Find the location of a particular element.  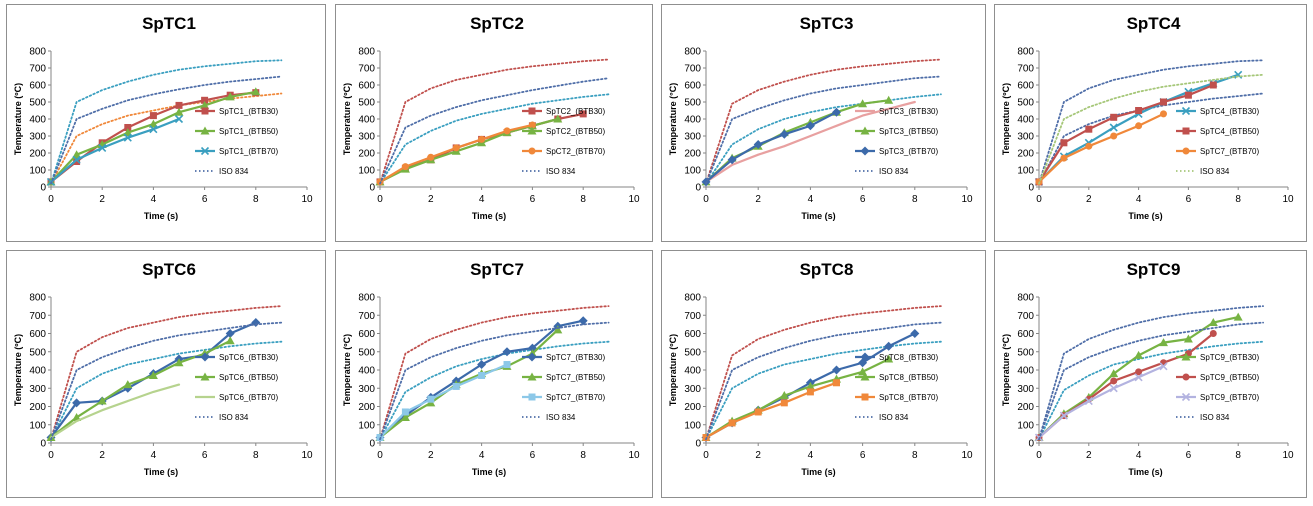

legend-label: SpTC1_(BTB50) is located at coordinates (248, 131).